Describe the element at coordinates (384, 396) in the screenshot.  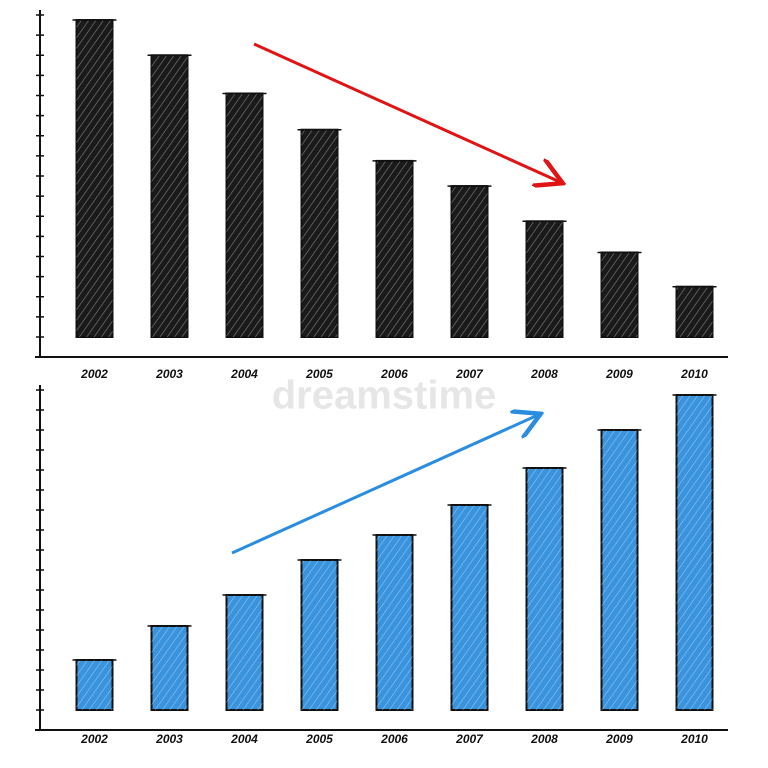
I see `watermark: dreamstime` at that location.